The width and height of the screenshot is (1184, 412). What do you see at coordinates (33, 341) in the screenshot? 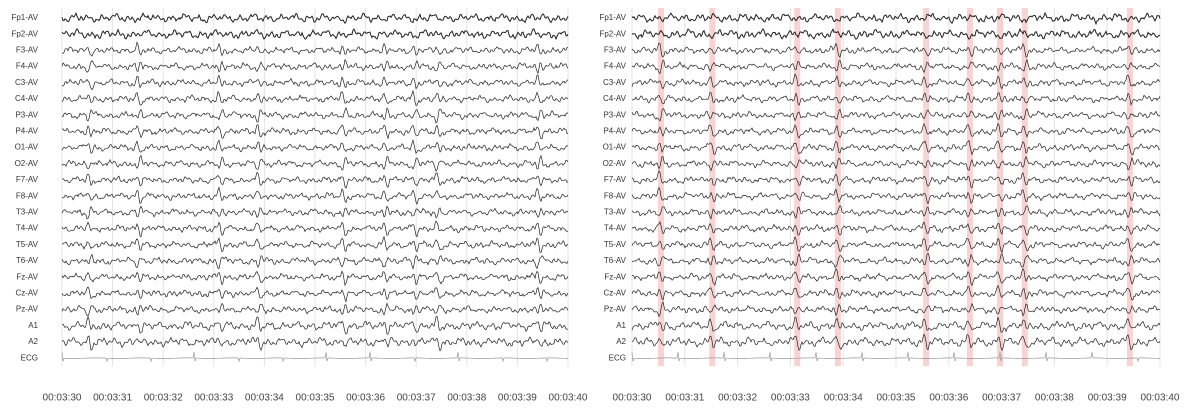
I see `channel-label: A2` at bounding box center [33, 341].